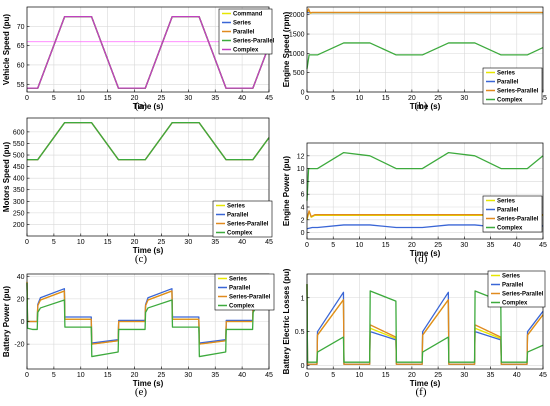  Describe the element at coordinates (21, 27) in the screenshot. I see `y-tick-label: 70` at that location.